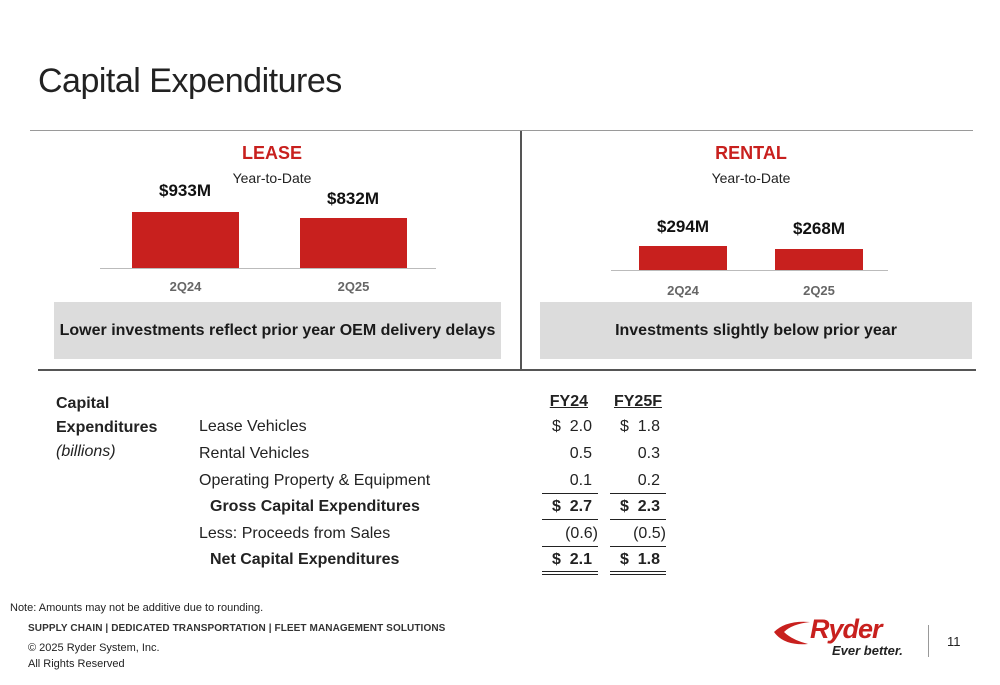 The width and height of the screenshot is (1000, 685). Describe the element at coordinates (268, 268) in the screenshot. I see `lease-axis` at that location.